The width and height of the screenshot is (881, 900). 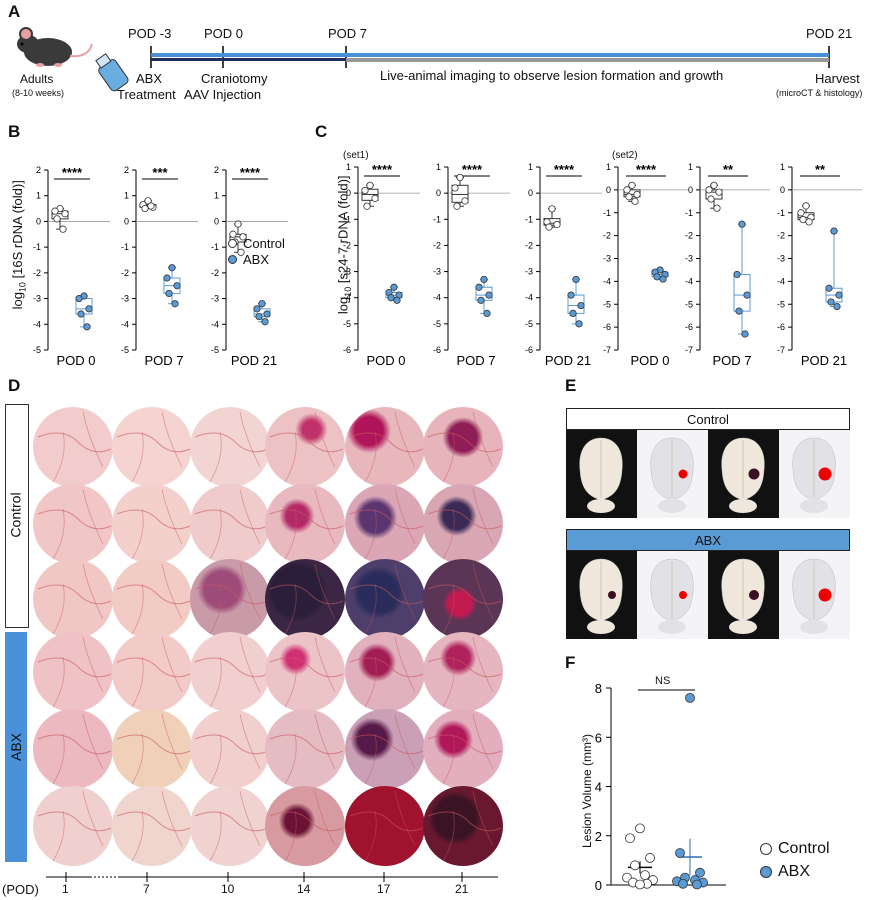 I want to click on intravital-image-r4-c5, so click(x=385, y=672).